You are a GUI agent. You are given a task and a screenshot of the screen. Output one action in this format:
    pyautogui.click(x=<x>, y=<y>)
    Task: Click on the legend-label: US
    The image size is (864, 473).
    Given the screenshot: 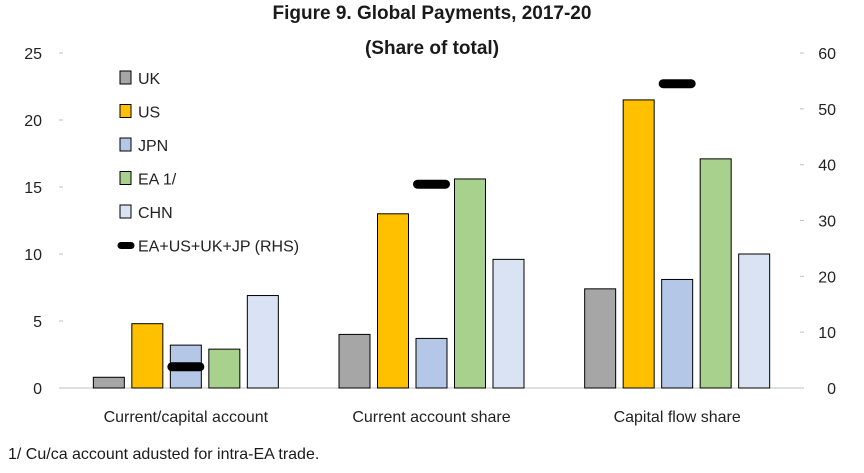 What is the action you would take?
    pyautogui.click(x=149, y=113)
    